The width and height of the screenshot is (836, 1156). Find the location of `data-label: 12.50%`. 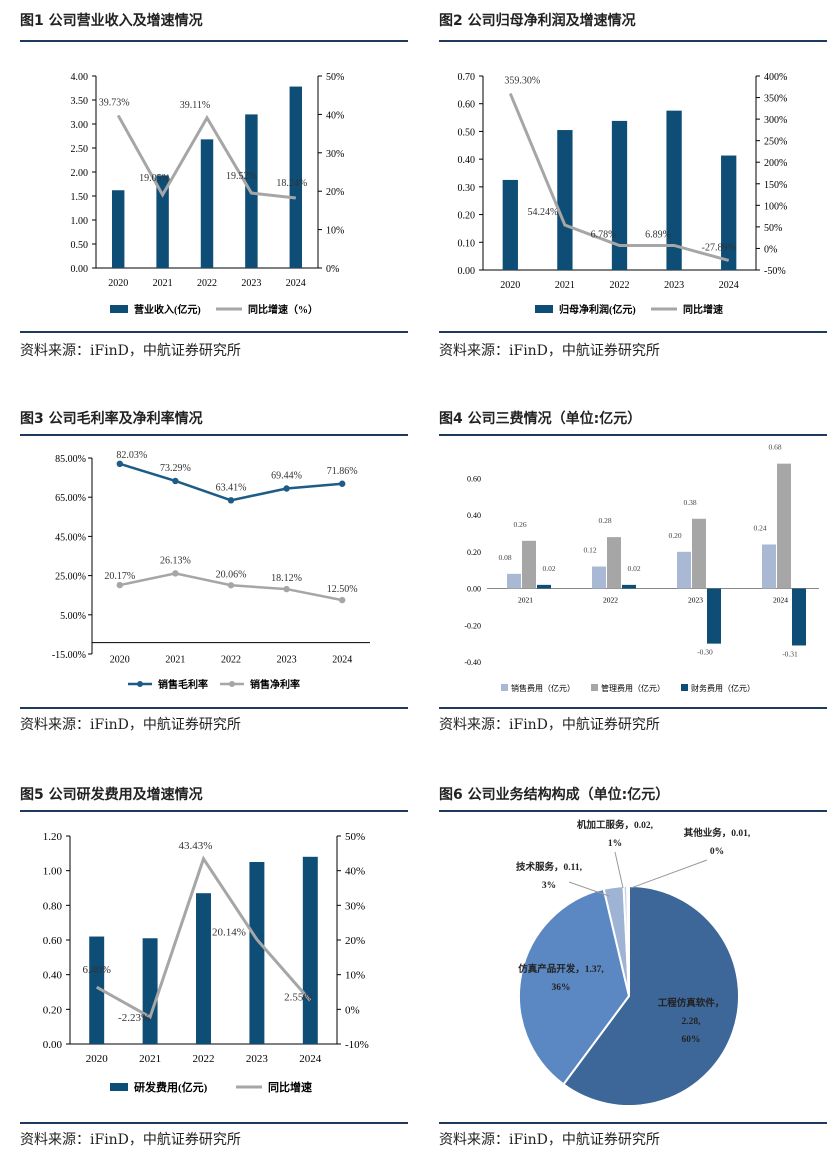

data-label: 12.50% is located at coordinates (342, 589).